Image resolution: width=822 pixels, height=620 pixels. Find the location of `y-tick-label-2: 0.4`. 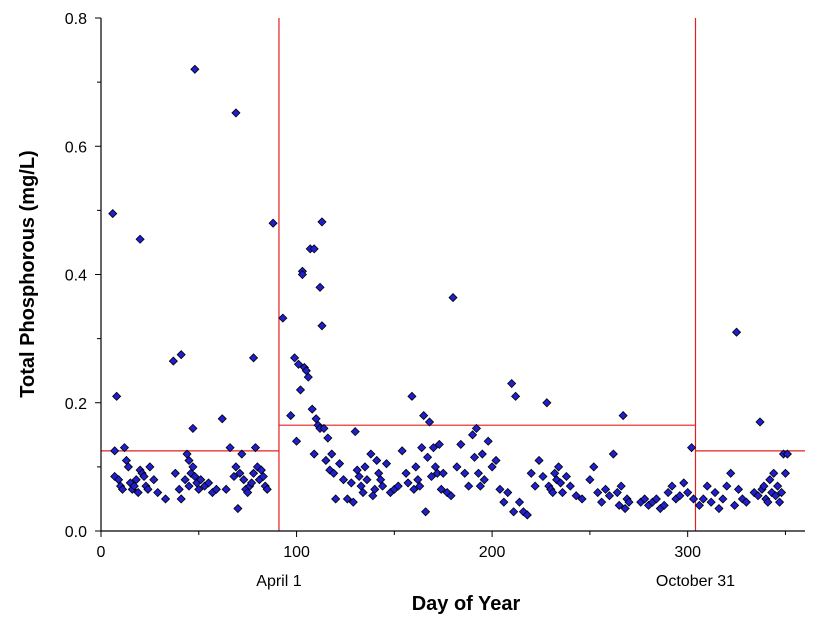

y-tick-label-2: 0.4 is located at coordinates (76, 276).